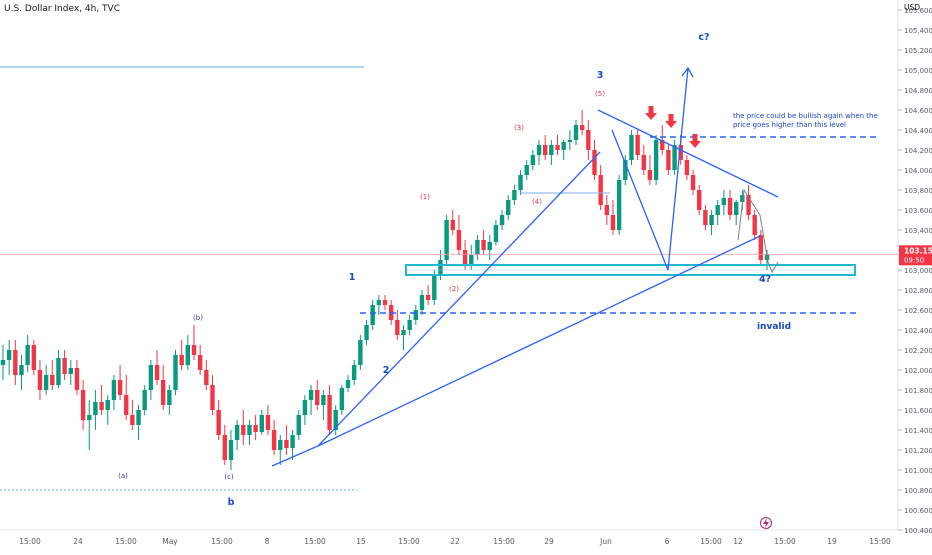 This screenshot has width=932, height=555. I want to click on wave-label: b, so click(231, 502).